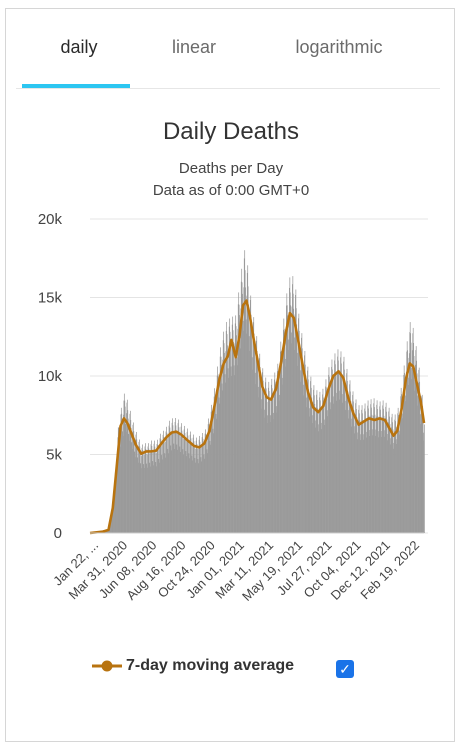 This screenshot has width=462, height=750. I want to click on moving-average-checkbox: ✓, so click(345, 669).